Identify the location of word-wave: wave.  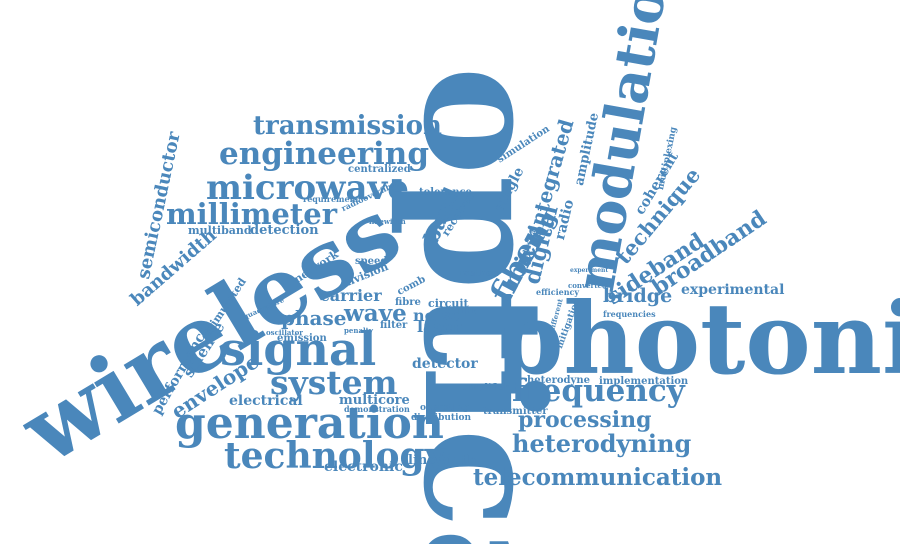
(375, 313).